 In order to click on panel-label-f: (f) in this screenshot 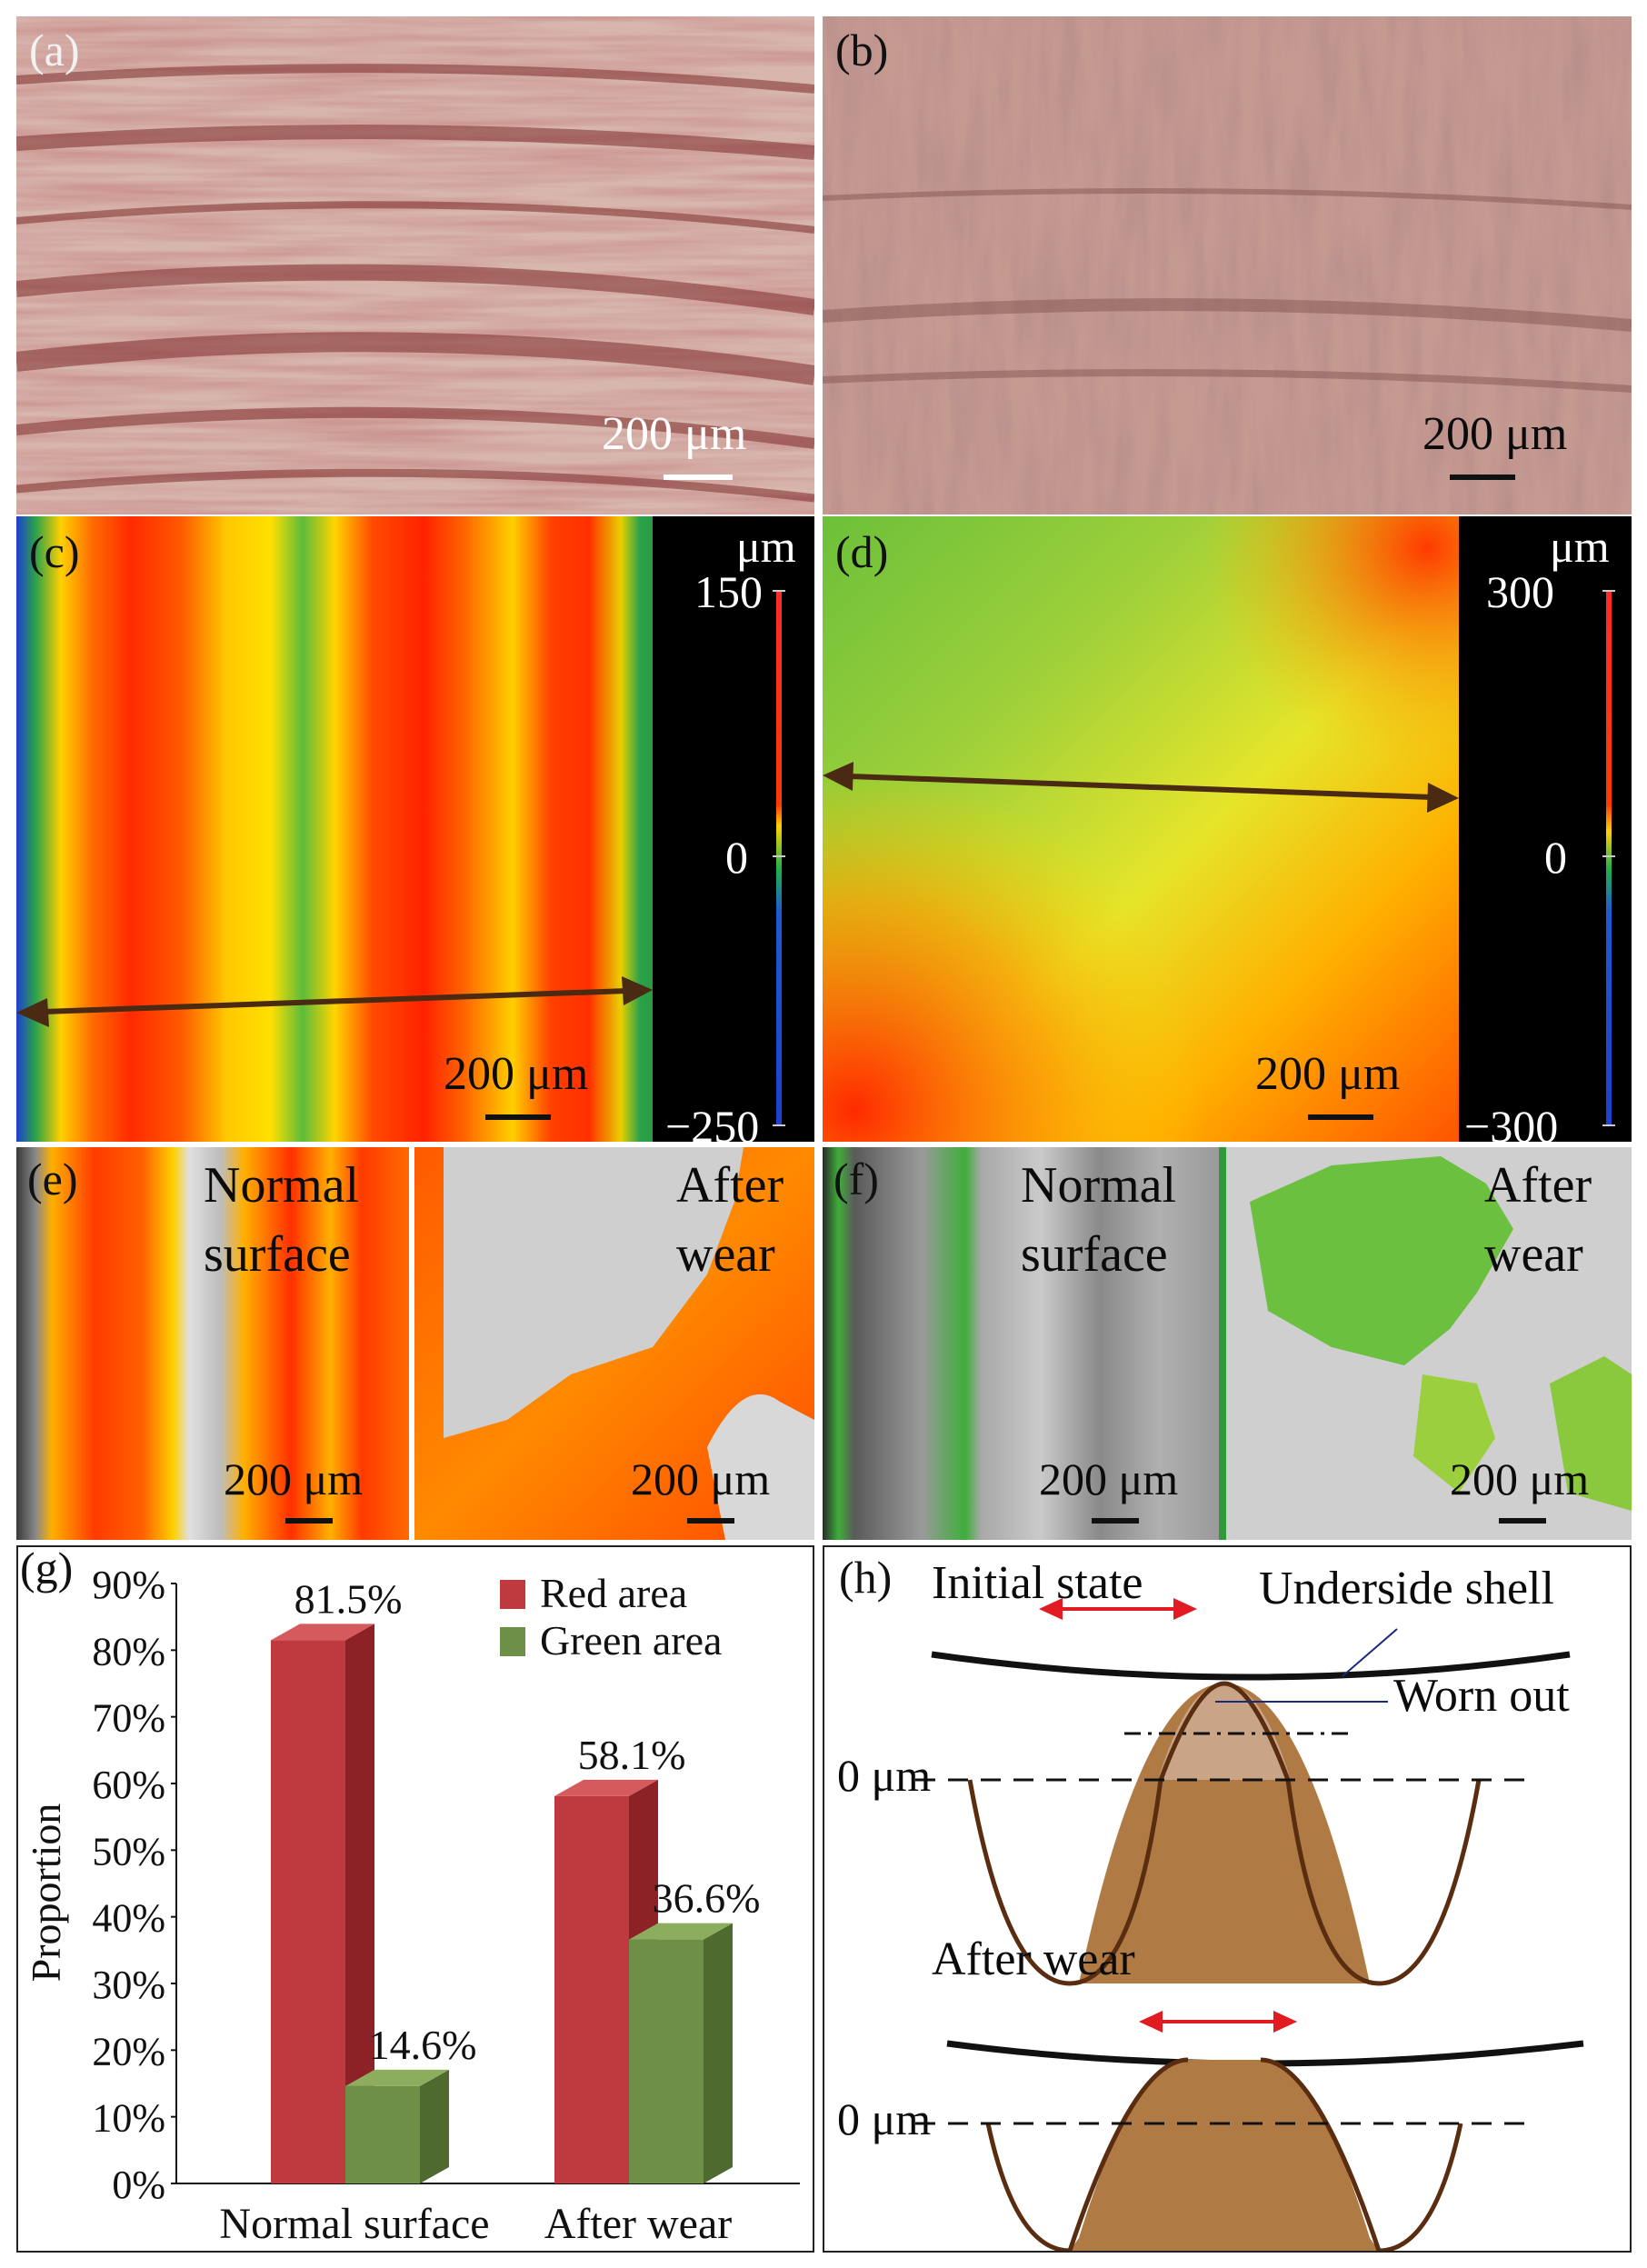, I will do `click(856, 1179)`.